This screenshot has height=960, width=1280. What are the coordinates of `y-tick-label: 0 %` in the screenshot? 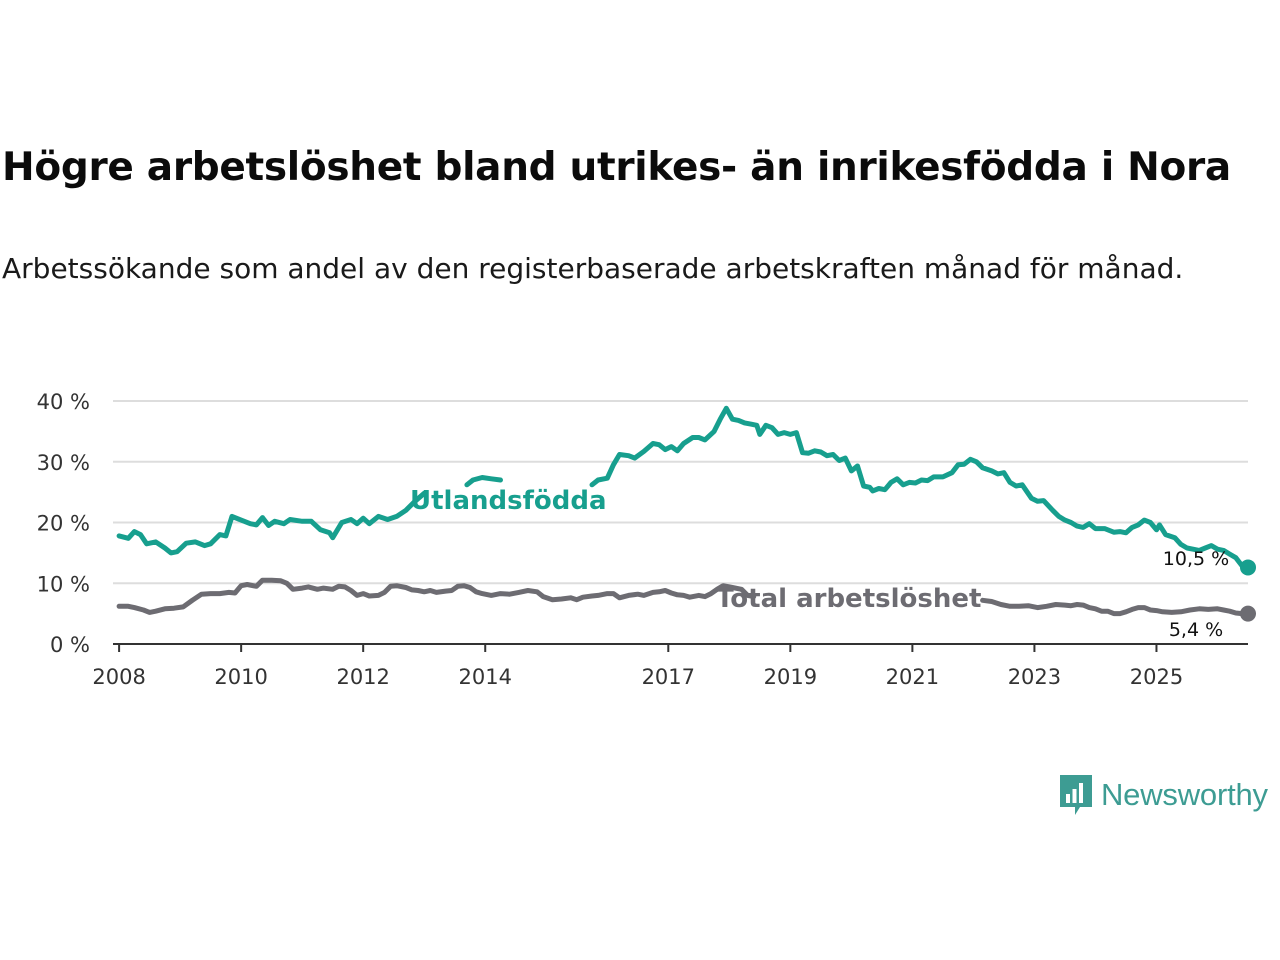 It's located at (70, 645).